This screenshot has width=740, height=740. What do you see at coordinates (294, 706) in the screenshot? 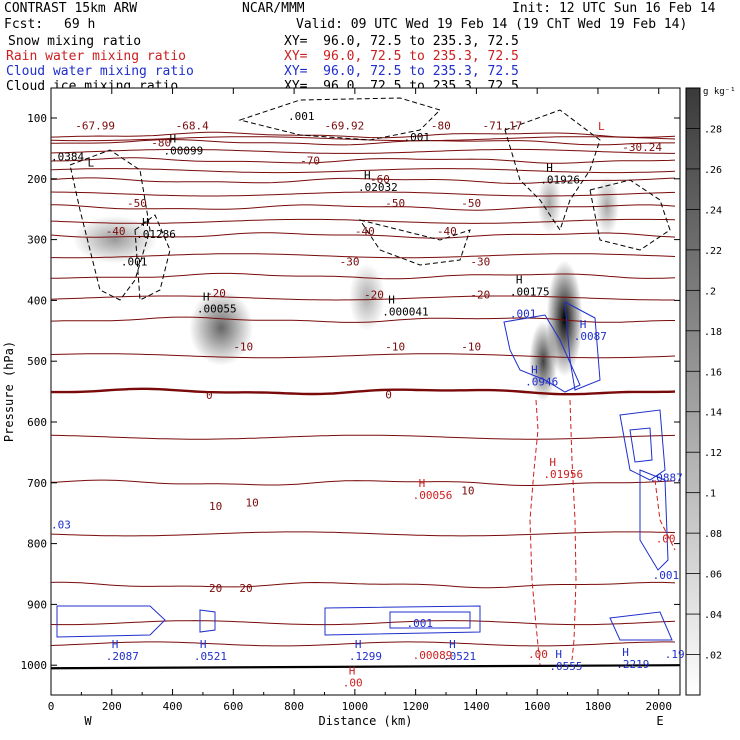
I see `x-tick-label: 800` at bounding box center [294, 706].